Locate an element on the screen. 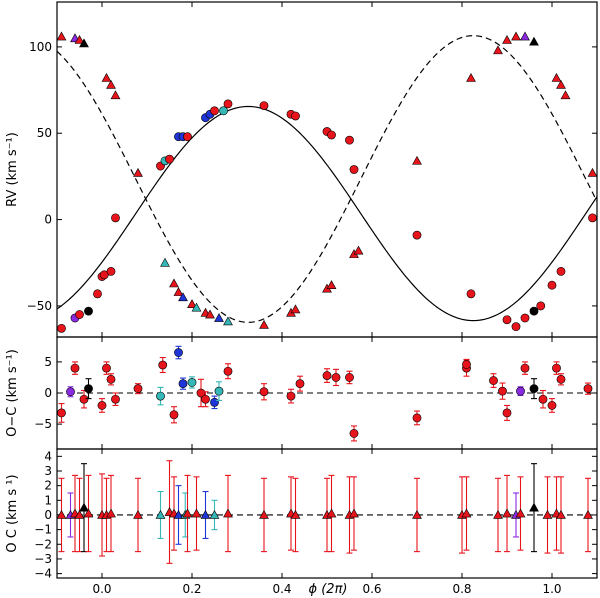 The image size is (600, 598). oc_secondary-y-tick-label: 0 is located at coordinates (48, 515).